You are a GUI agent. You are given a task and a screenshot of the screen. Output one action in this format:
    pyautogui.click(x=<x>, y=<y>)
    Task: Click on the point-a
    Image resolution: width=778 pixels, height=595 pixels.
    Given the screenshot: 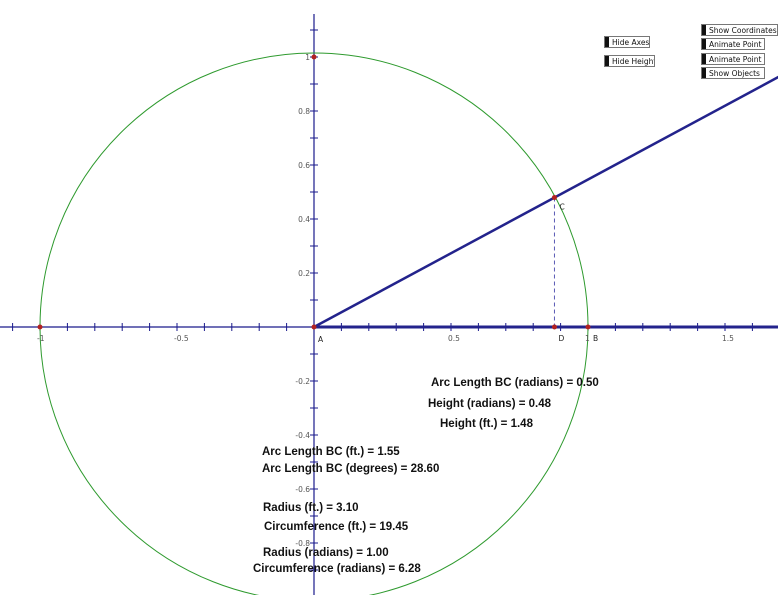 What is the action you would take?
    pyautogui.click(x=314, y=327)
    